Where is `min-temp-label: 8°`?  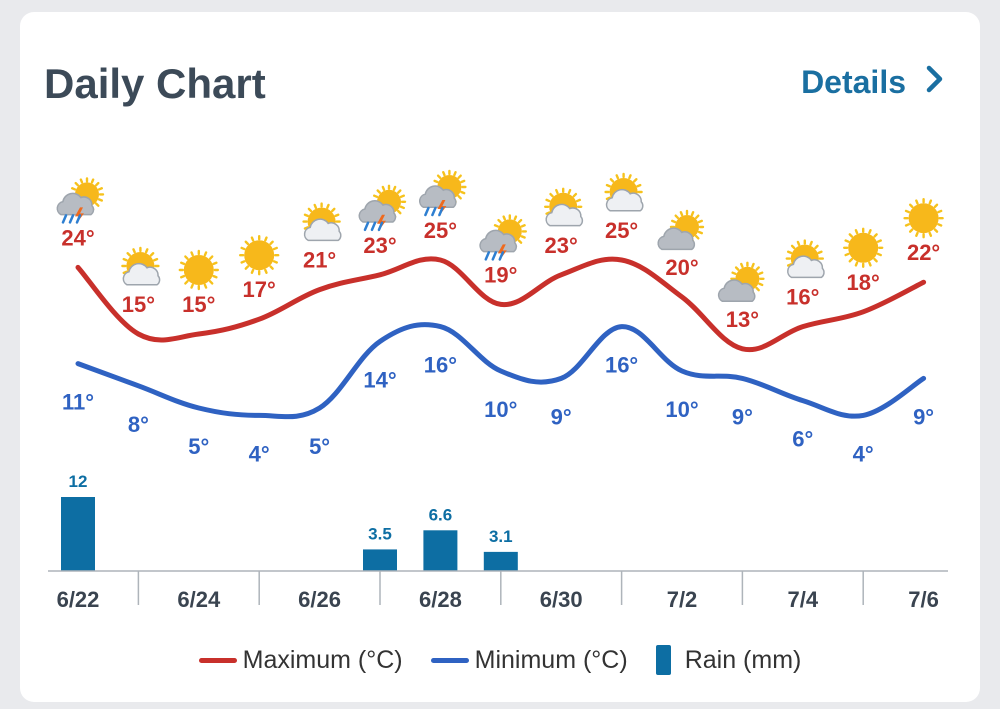 min-temp-label: 8° is located at coordinates (138, 424).